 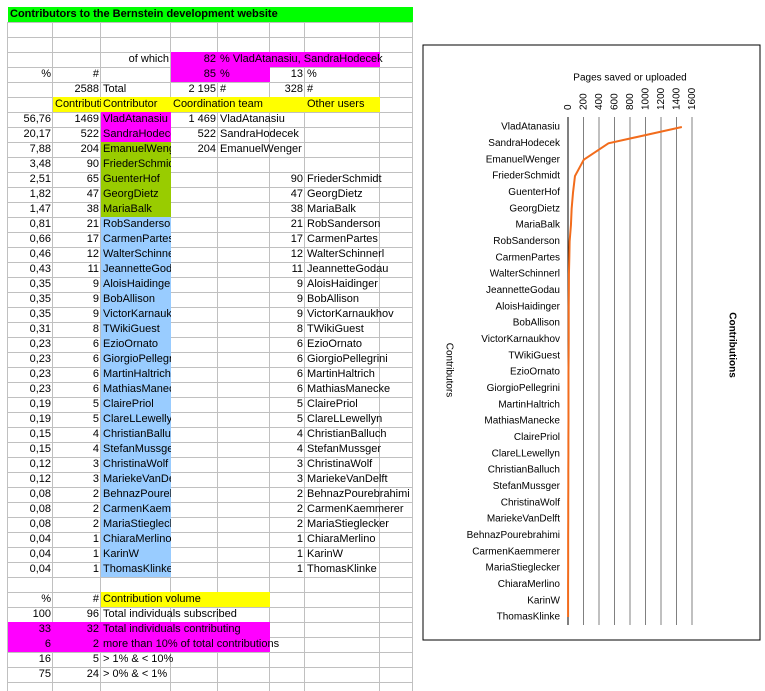 What do you see at coordinates (523, 388) in the screenshot?
I see `y-tick-label: GiorgioPellegrini` at bounding box center [523, 388].